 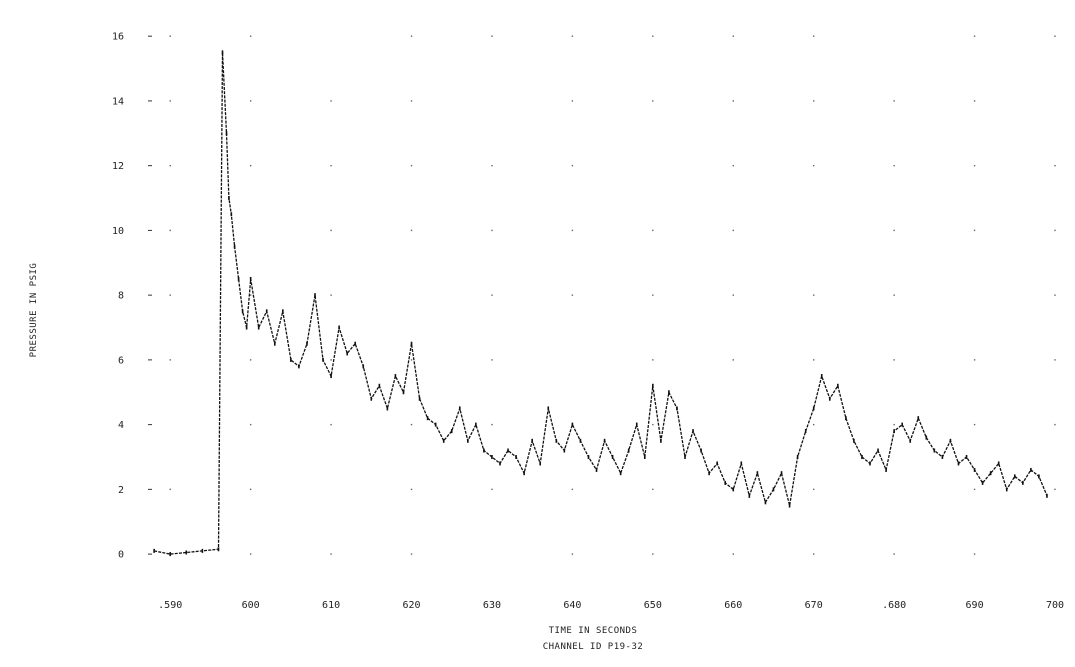 I want to click on y-tick-label: 0, so click(x=121, y=555).